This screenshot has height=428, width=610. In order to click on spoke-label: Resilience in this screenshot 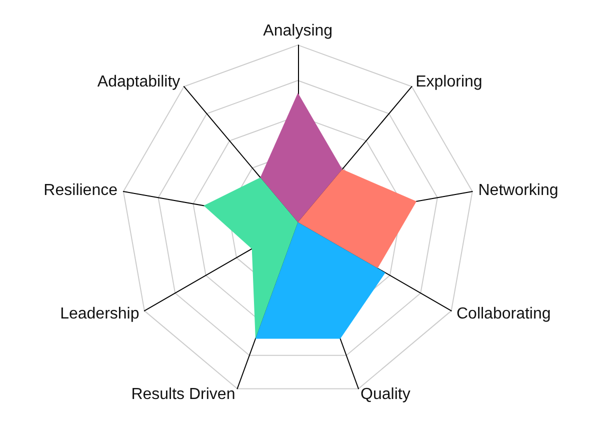, I will do `click(81, 190)`.